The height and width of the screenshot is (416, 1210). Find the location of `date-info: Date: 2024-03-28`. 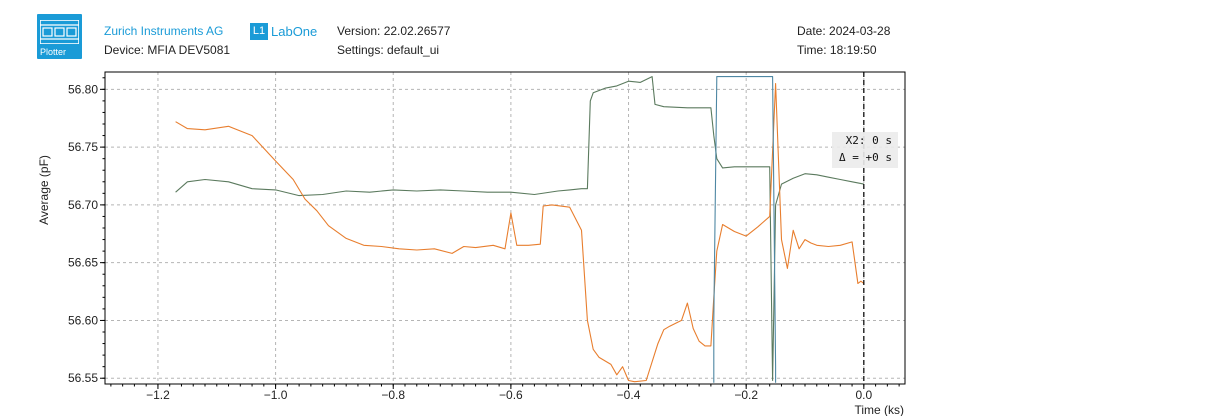

date-info: Date: 2024-03-28 is located at coordinates (844, 31).